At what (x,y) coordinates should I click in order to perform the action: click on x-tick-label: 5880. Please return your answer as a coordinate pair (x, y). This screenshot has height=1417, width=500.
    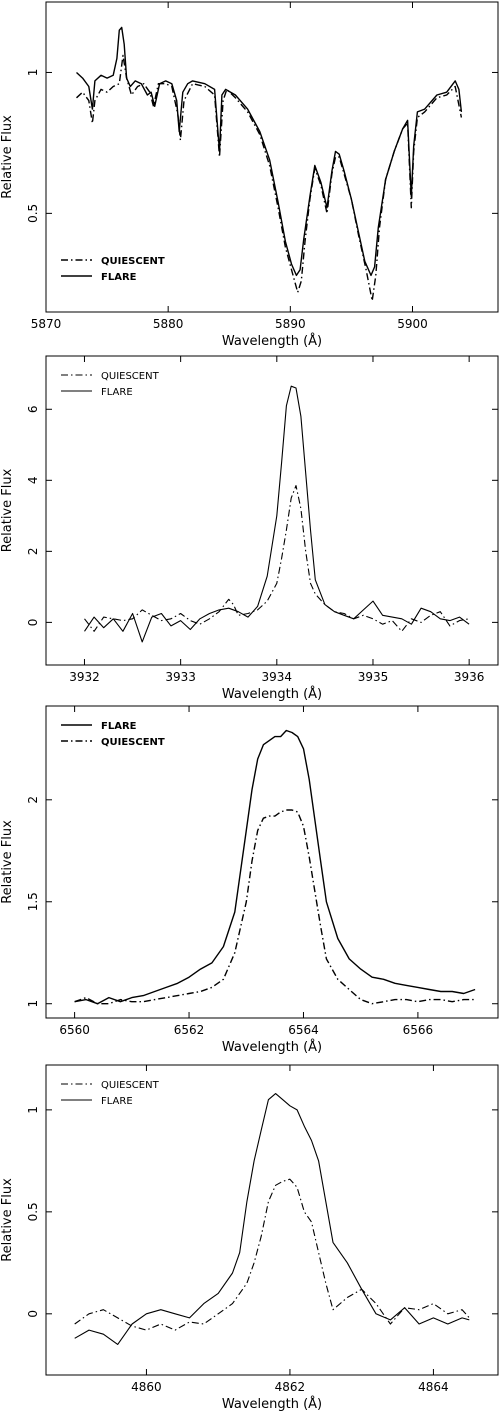
    Looking at the image, I should click on (168, 324).